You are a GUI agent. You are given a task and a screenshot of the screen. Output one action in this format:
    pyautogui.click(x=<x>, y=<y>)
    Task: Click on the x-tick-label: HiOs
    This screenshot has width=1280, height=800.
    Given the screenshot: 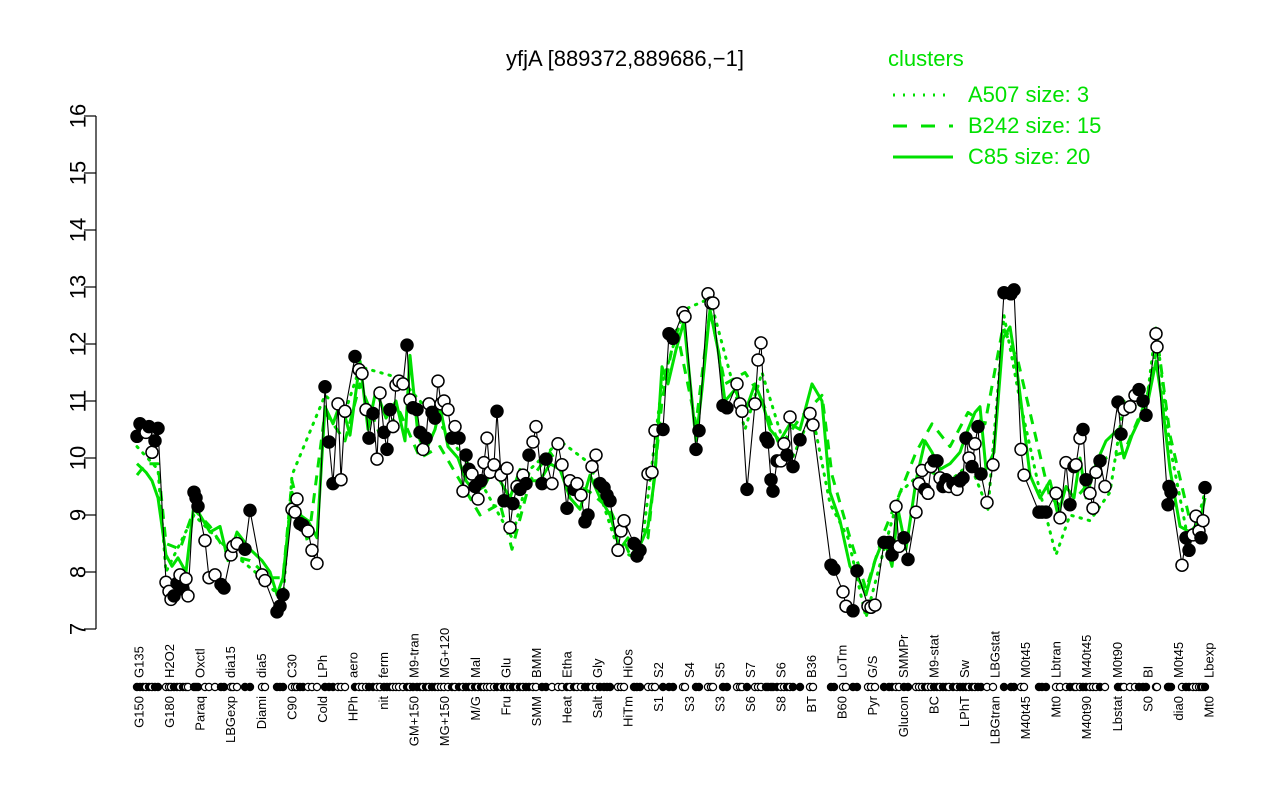 What is the action you would take?
    pyautogui.click(x=628, y=663)
    